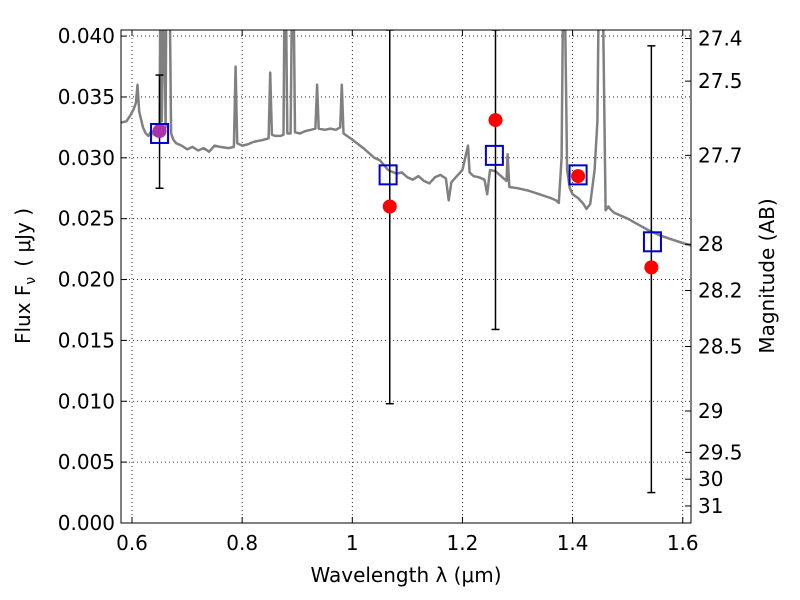 The height and width of the screenshot is (600, 800). What do you see at coordinates (86, 219) in the screenshot?
I see `y-tick-label: 0.025` at bounding box center [86, 219].